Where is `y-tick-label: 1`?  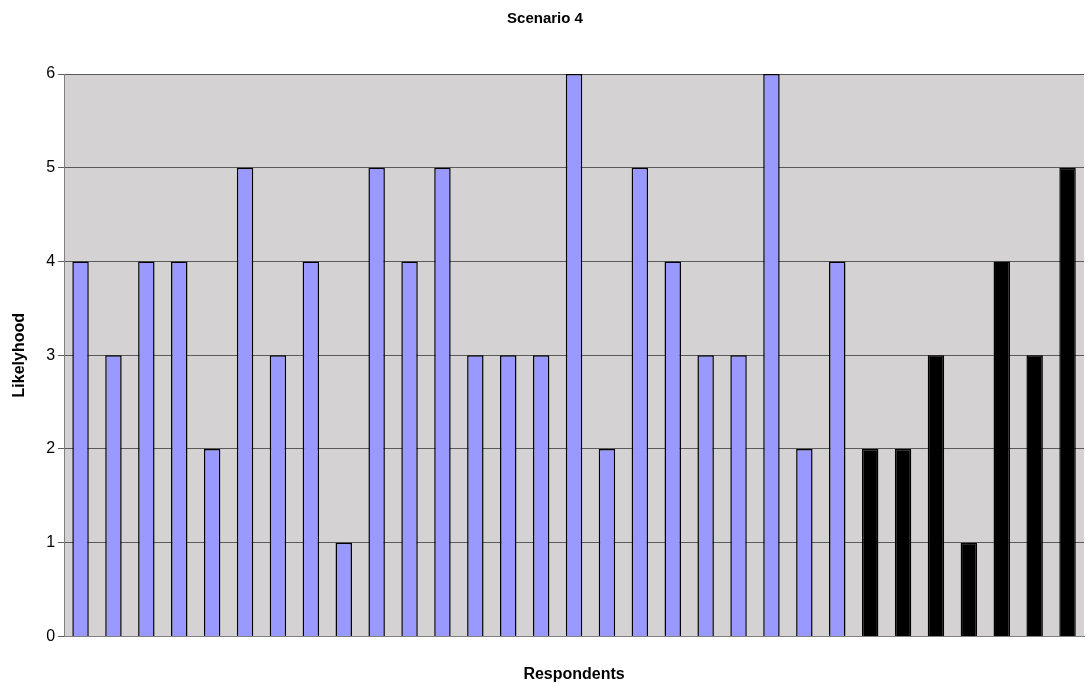
y-tick-label: 1 is located at coordinates (51, 542).